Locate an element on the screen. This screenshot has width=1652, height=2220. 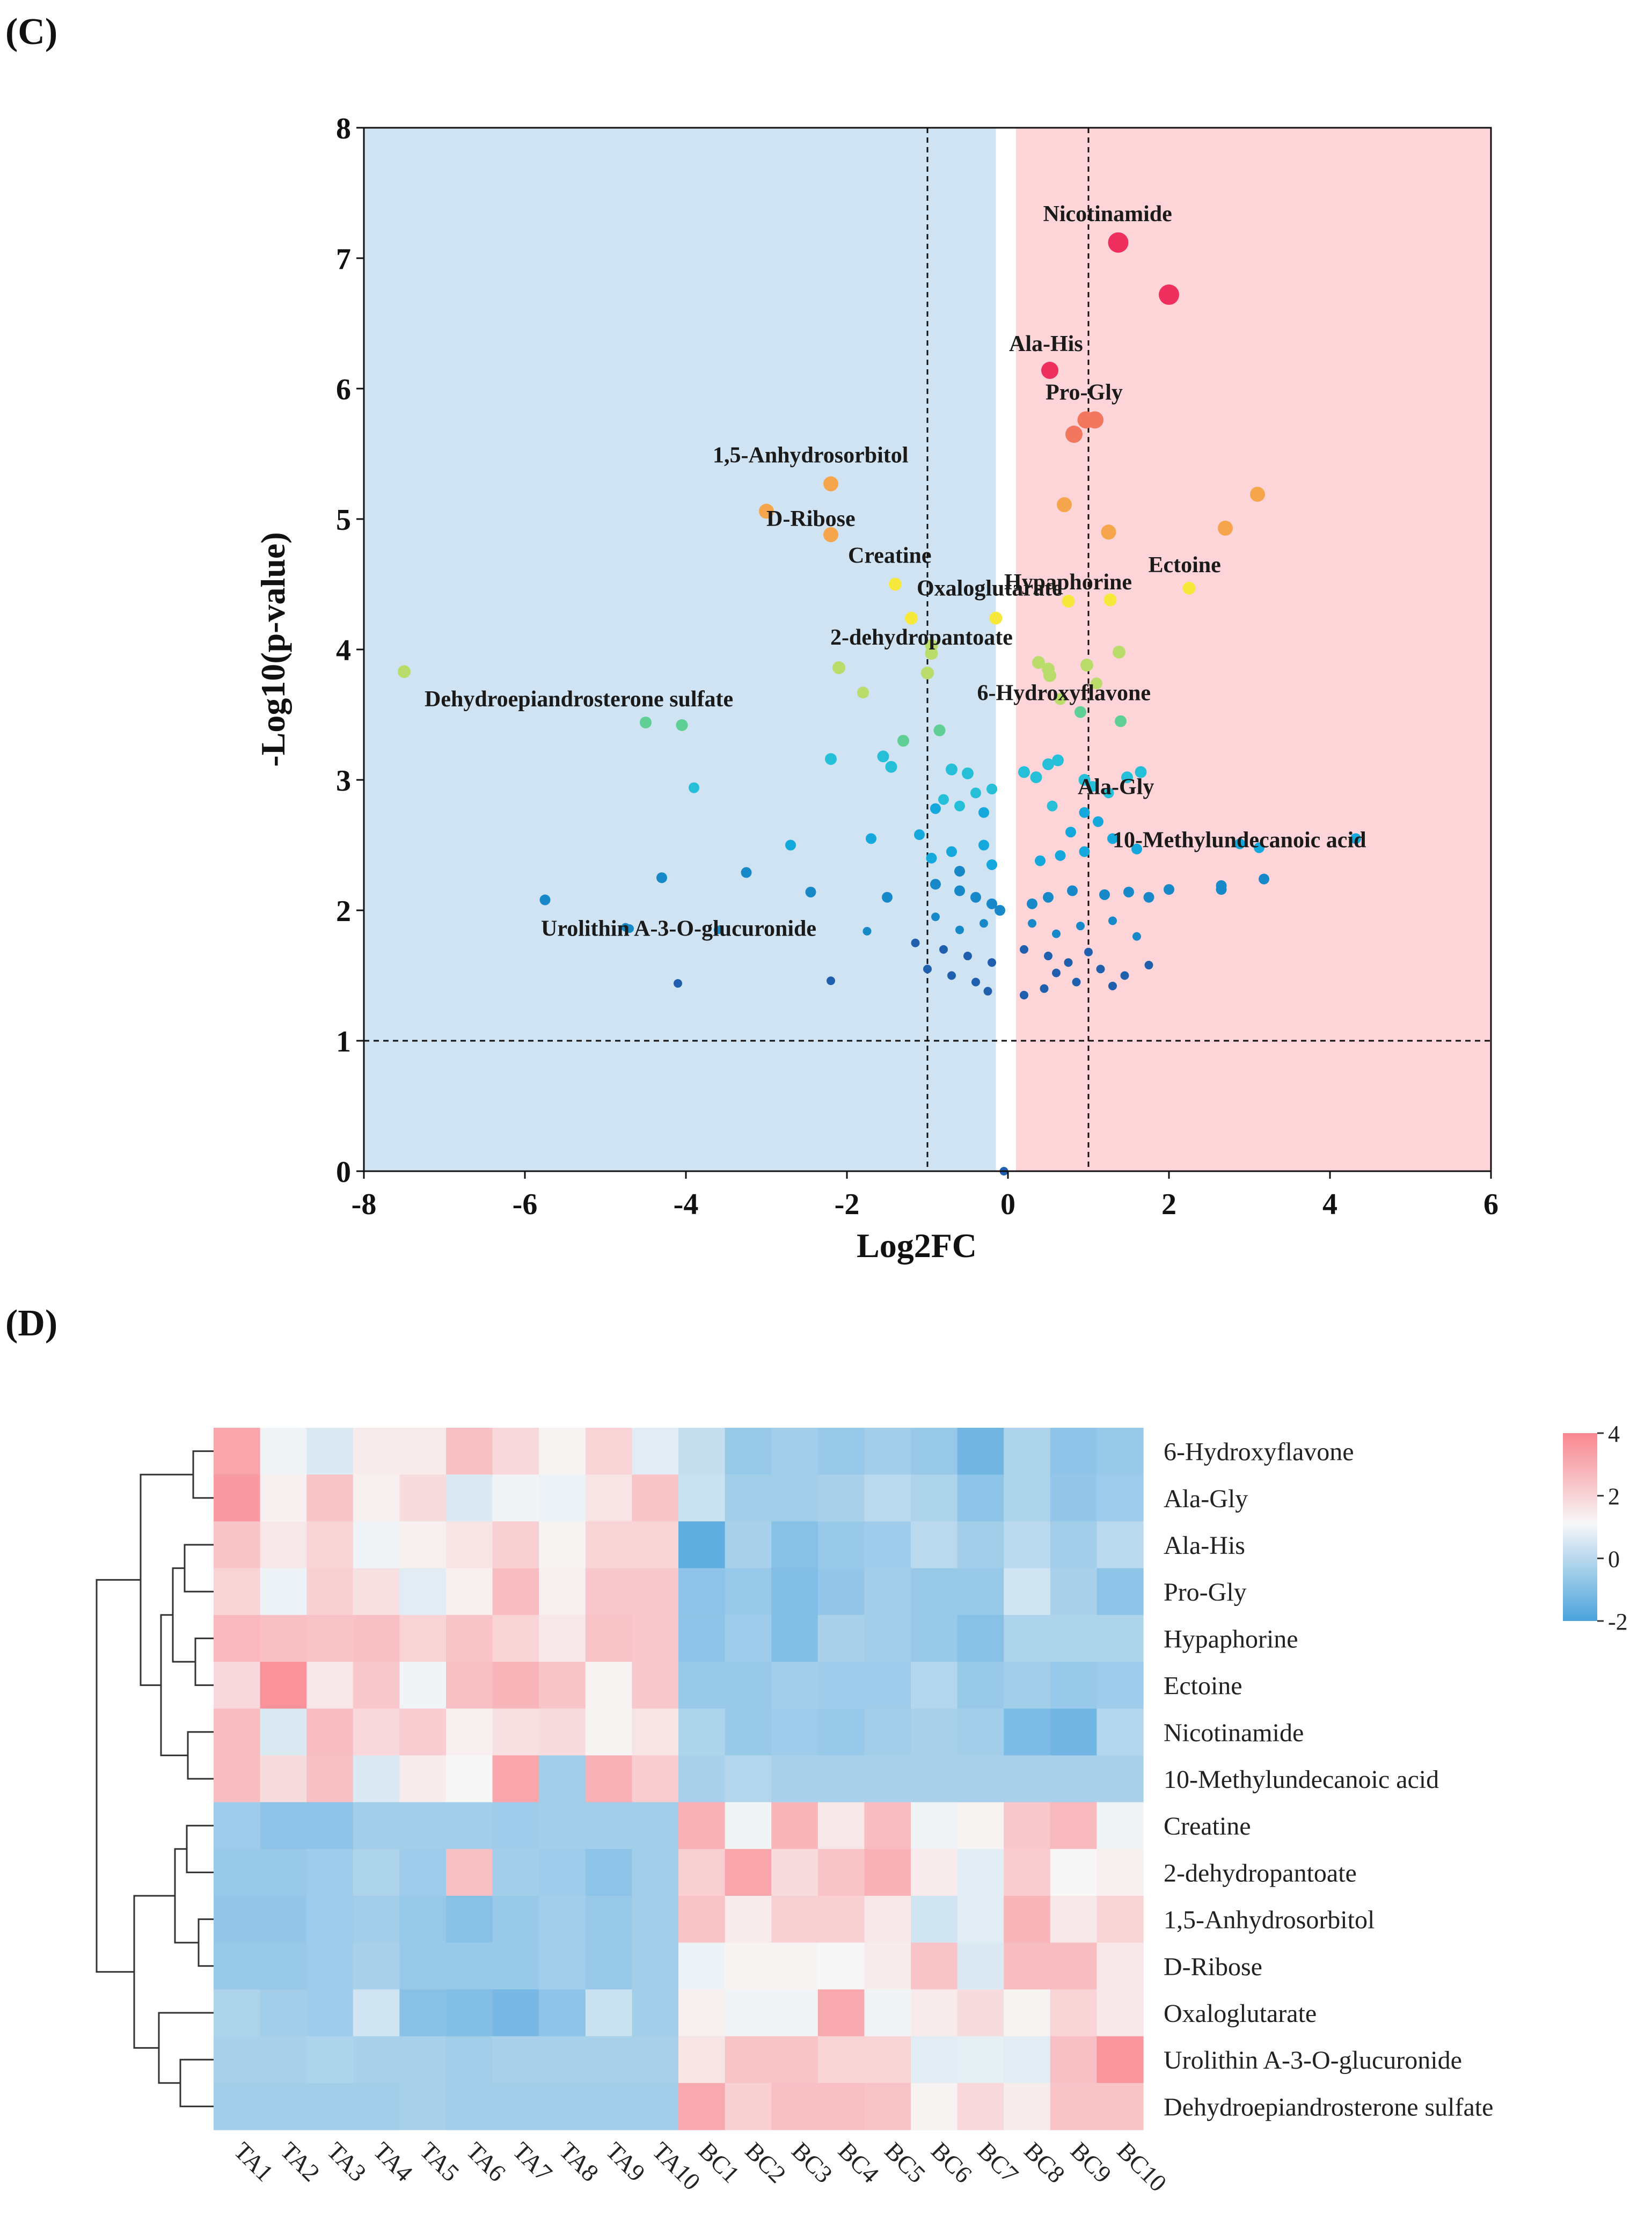
heatmap-cell-r11-c5 is located at coordinates (469, 1967).